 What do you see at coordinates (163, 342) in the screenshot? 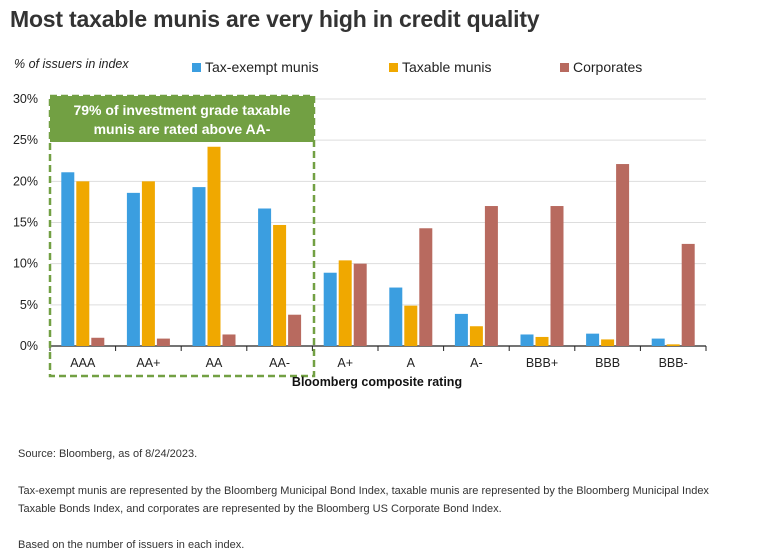
I see `bar-corporates-AA+` at bounding box center [163, 342].